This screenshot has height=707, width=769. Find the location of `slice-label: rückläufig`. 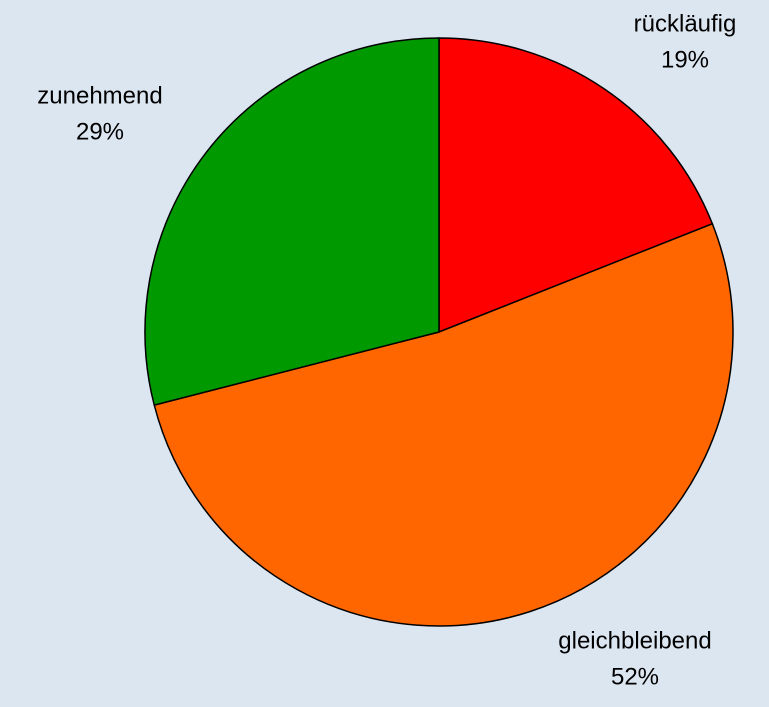

slice-label: rückläufig is located at coordinates (685, 23).